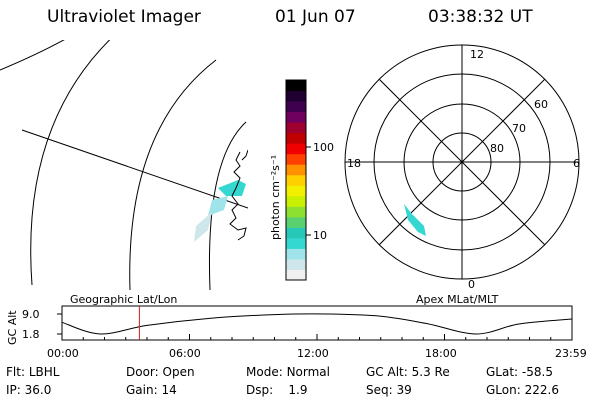  What do you see at coordinates (408, 372) in the screenshot?
I see `info-gc-alt: GC Alt: 5.3 Re` at bounding box center [408, 372].